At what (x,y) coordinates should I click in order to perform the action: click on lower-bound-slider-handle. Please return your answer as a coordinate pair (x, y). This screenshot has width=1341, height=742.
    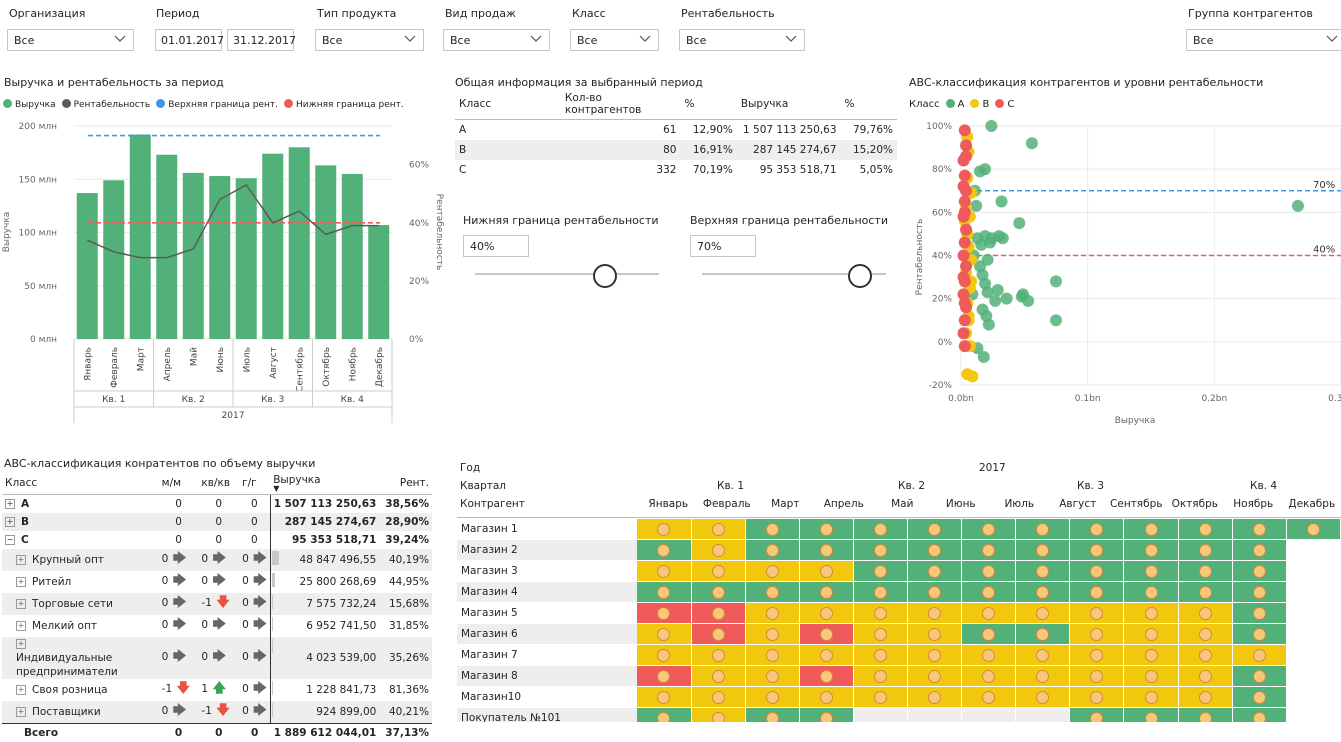
    Looking at the image, I should click on (605, 276).